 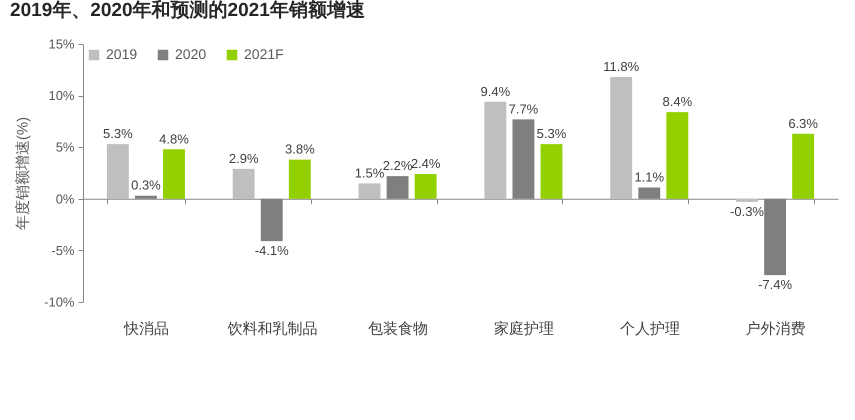 What do you see at coordinates (65, 198) in the screenshot?
I see `y-tick-label: 0%` at bounding box center [65, 198].